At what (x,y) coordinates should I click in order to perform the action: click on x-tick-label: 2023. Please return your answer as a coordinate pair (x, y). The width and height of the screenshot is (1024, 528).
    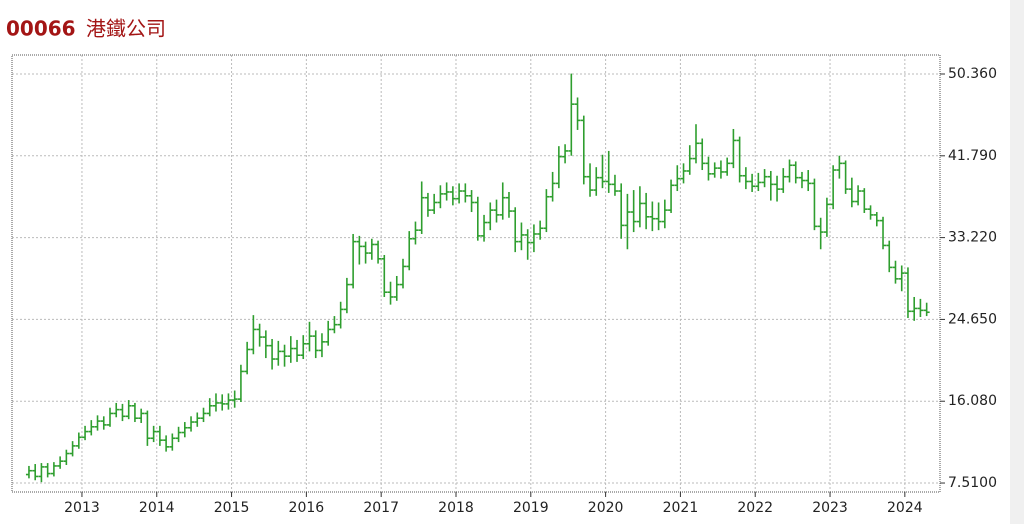
    Looking at the image, I should click on (830, 508).